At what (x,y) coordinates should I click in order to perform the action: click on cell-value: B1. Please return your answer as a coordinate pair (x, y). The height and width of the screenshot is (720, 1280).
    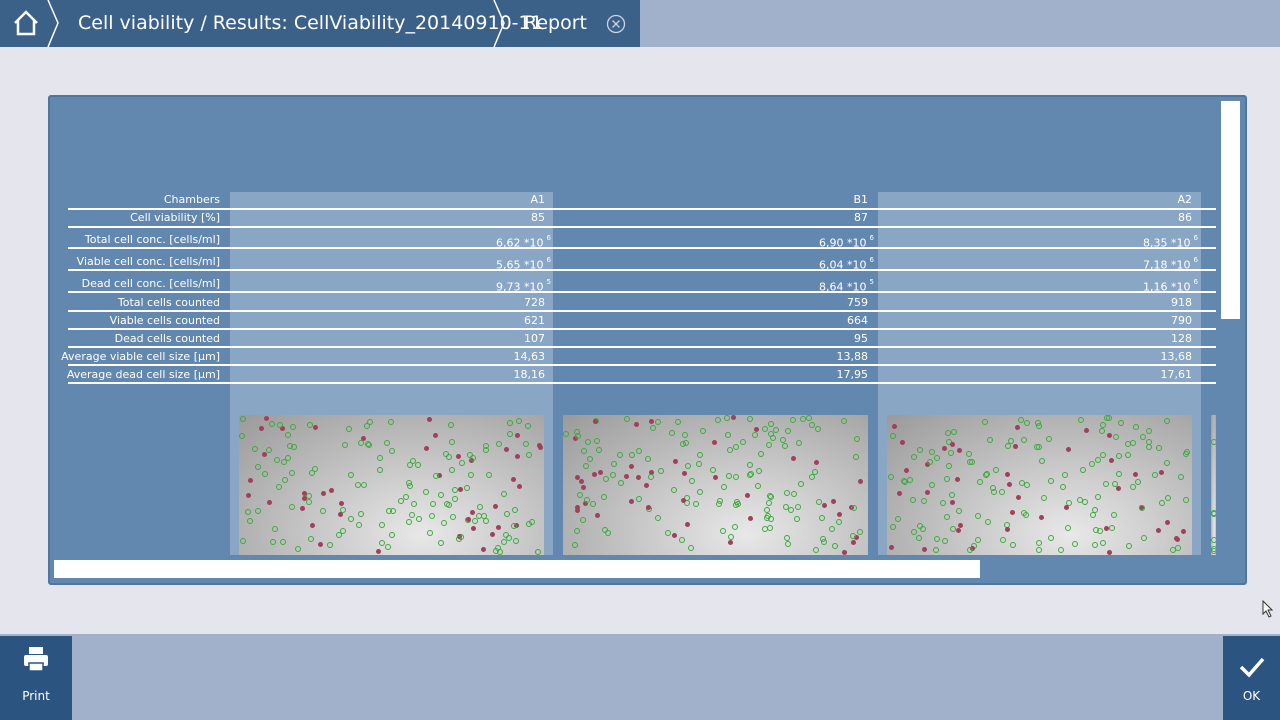
    Looking at the image, I should click on (860, 199).